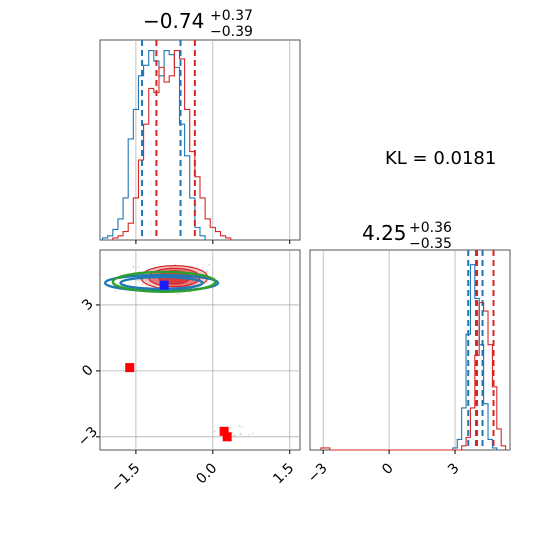 This screenshot has height=550, width=550. I want to click on joint-frame, so click(200, 350).